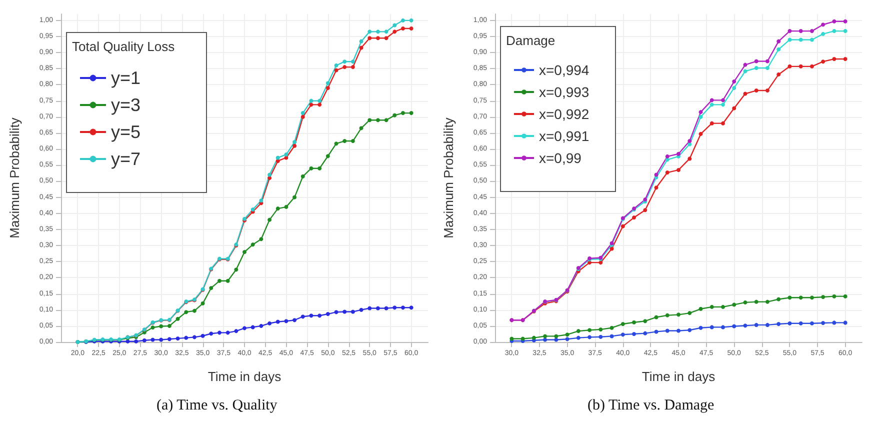 The width and height of the screenshot is (869, 428). What do you see at coordinates (126, 159) in the screenshot?
I see `legend-label: y=7` at bounding box center [126, 159].